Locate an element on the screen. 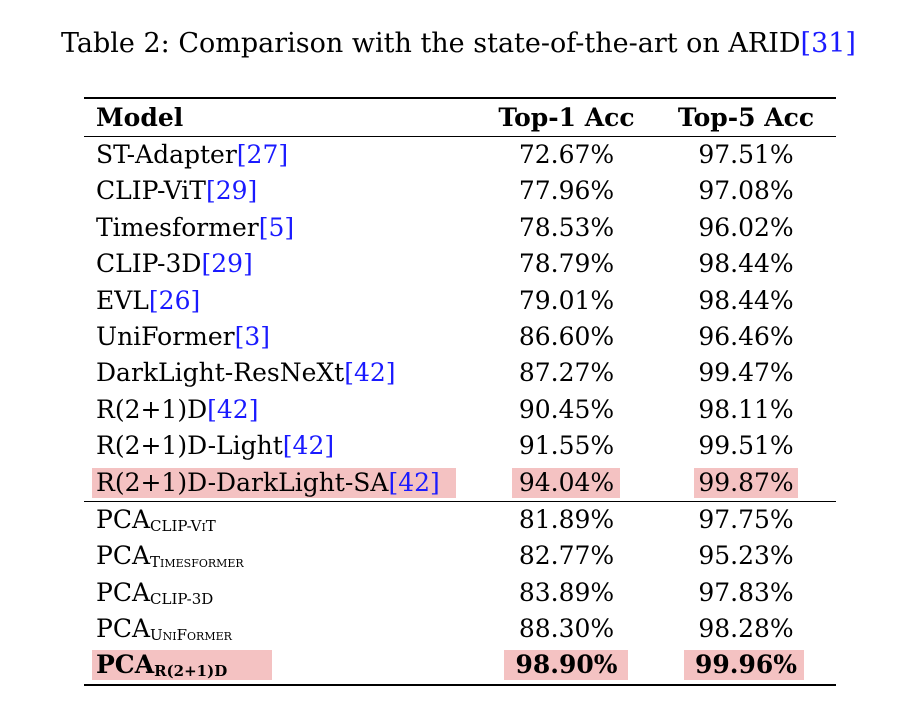  model-cell: CLIP-ViT[29] is located at coordinates (176, 191).